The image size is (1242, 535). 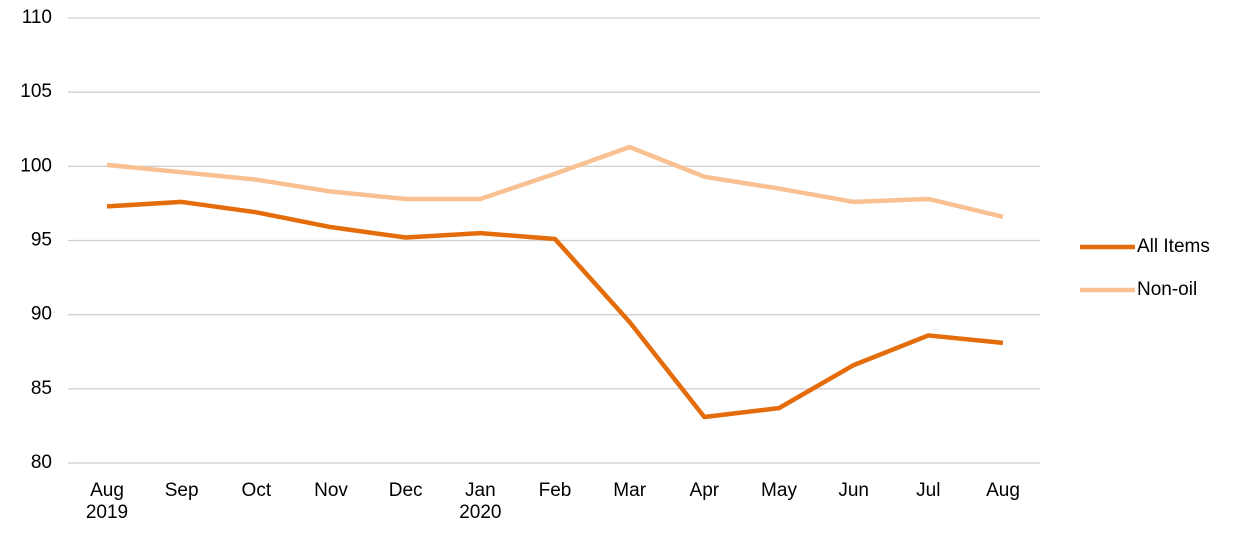 I want to click on legend-label: Non-oil, so click(x=1167, y=289).